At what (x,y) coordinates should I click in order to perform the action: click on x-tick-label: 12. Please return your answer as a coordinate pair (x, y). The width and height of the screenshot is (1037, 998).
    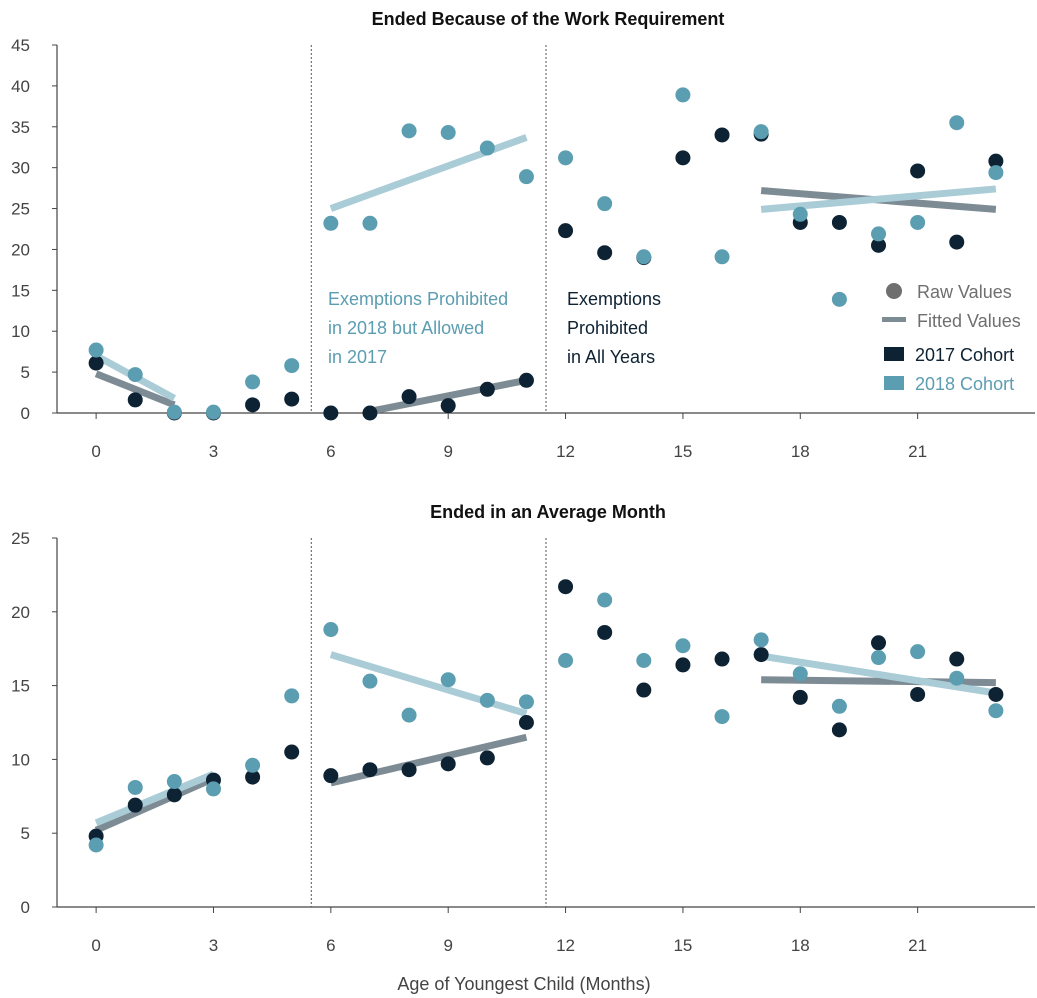
    Looking at the image, I should click on (565, 945).